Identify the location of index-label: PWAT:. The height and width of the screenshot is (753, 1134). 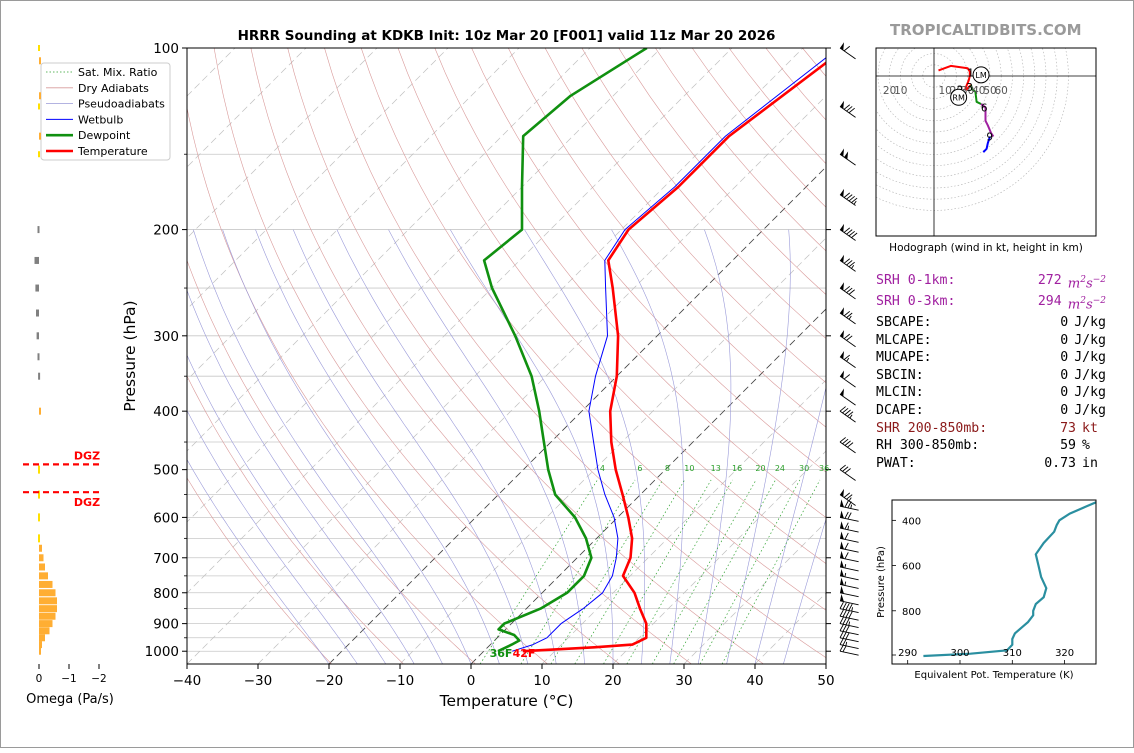
(943, 464).